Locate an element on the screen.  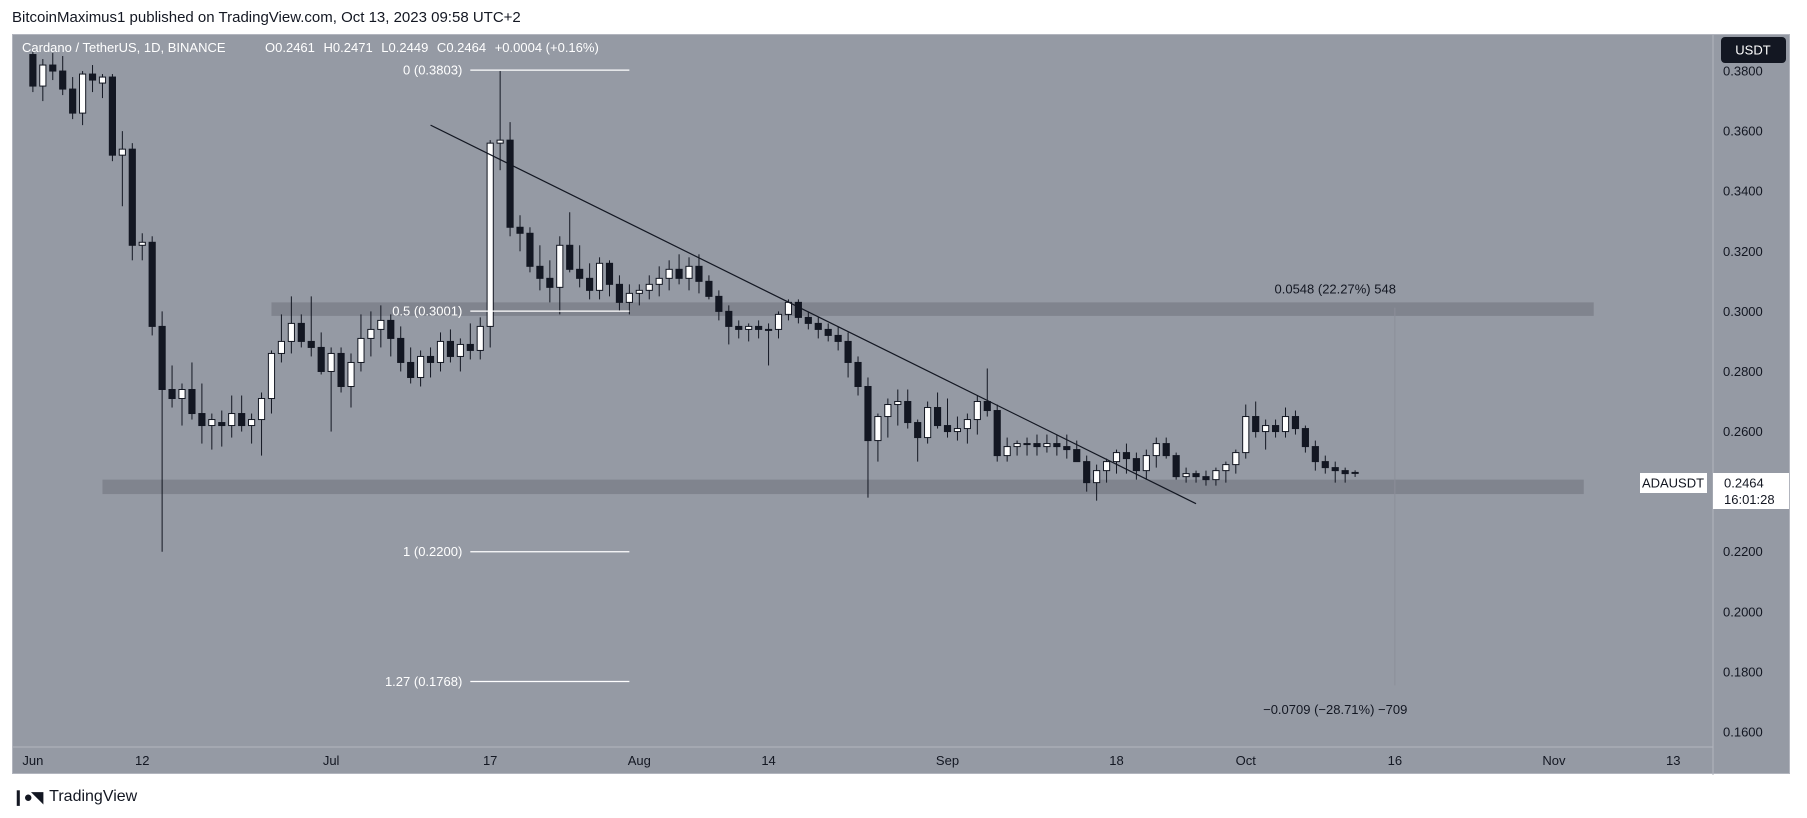
measure-up-label: 0.0548 (22.27%) 548 is located at coordinates (1335, 288).